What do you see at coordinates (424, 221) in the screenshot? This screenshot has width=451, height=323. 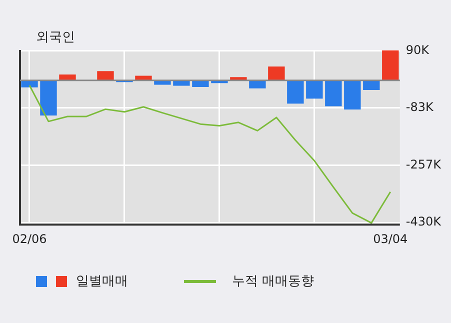 I see `y-tick-label: -430K` at bounding box center [424, 221].